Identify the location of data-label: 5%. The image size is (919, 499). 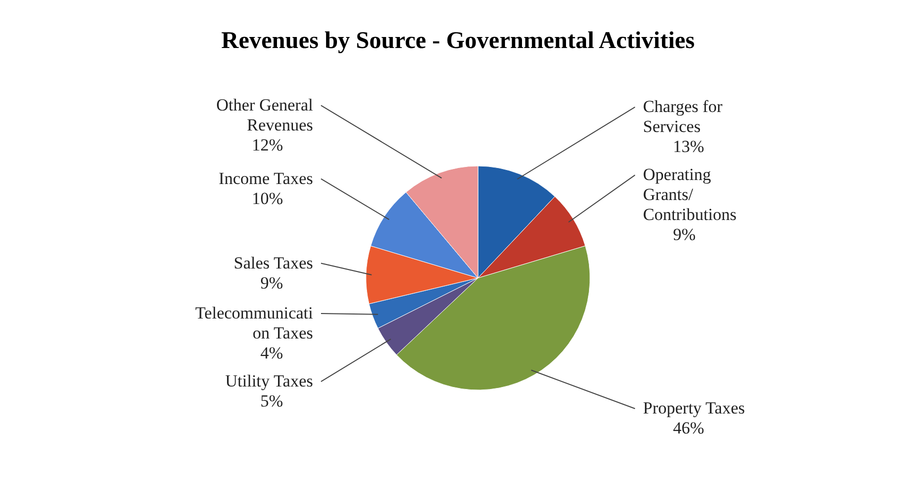
(271, 401).